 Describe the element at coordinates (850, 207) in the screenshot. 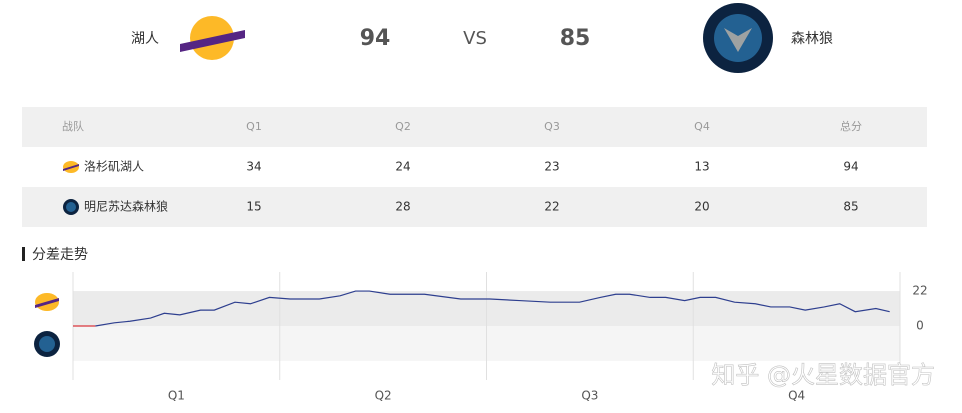

I see `table-cell: 85` at that location.